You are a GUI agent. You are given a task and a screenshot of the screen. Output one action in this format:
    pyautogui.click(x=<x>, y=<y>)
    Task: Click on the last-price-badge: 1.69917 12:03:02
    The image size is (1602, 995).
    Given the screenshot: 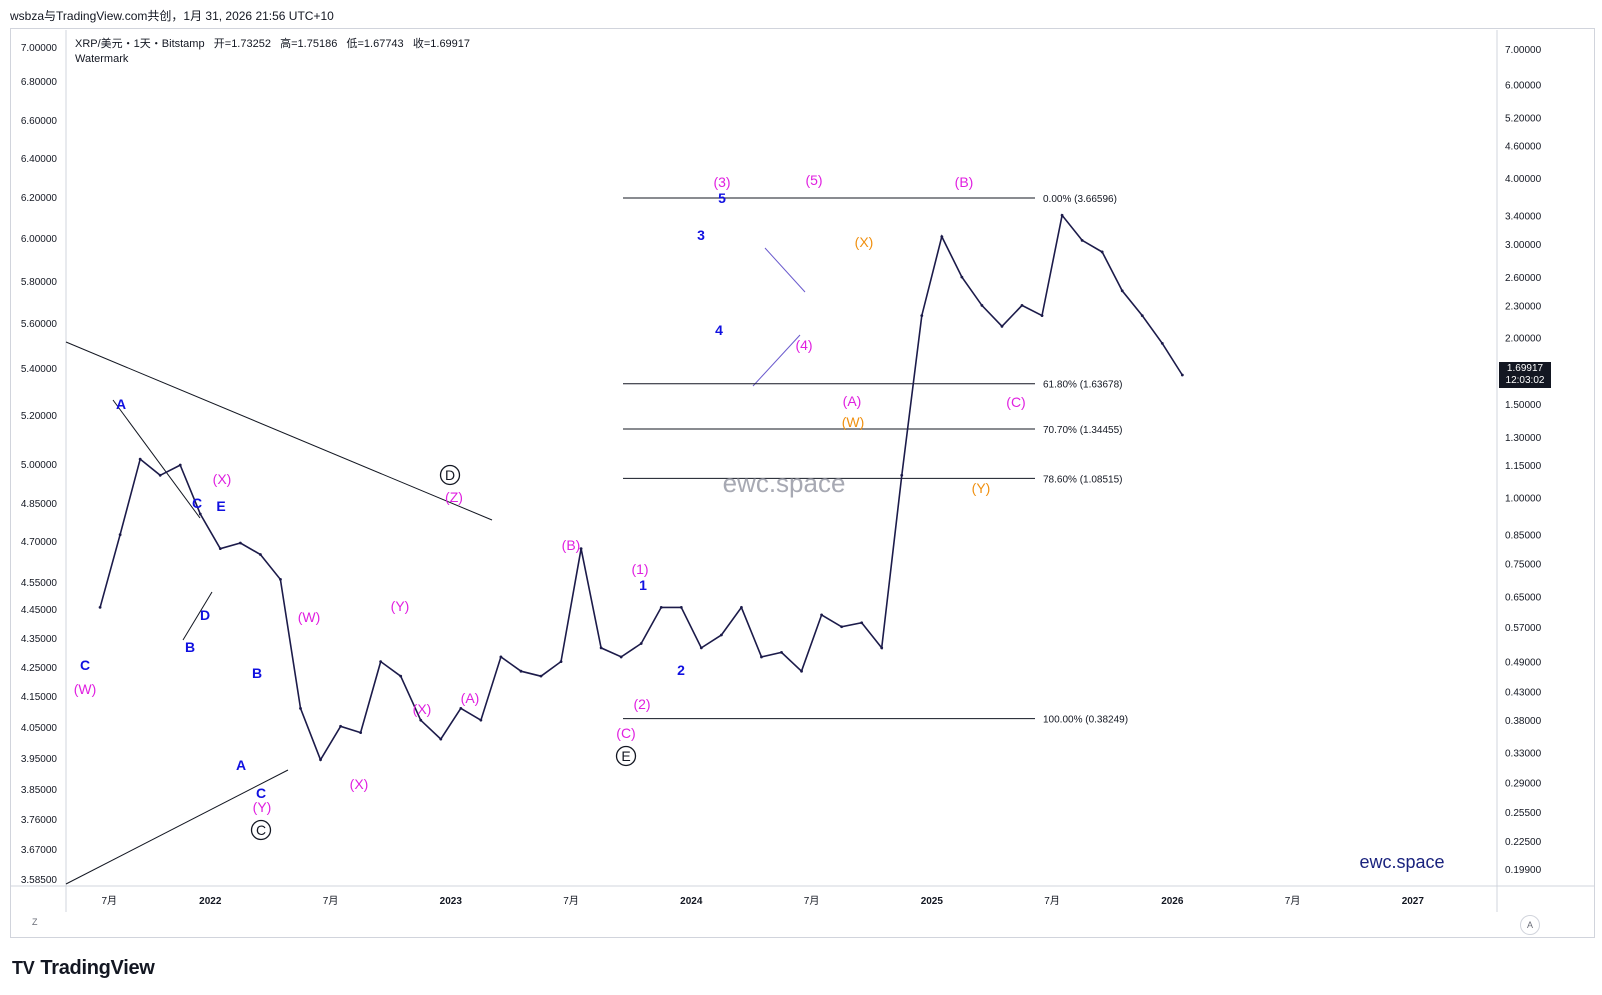 What is the action you would take?
    pyautogui.click(x=1525, y=375)
    